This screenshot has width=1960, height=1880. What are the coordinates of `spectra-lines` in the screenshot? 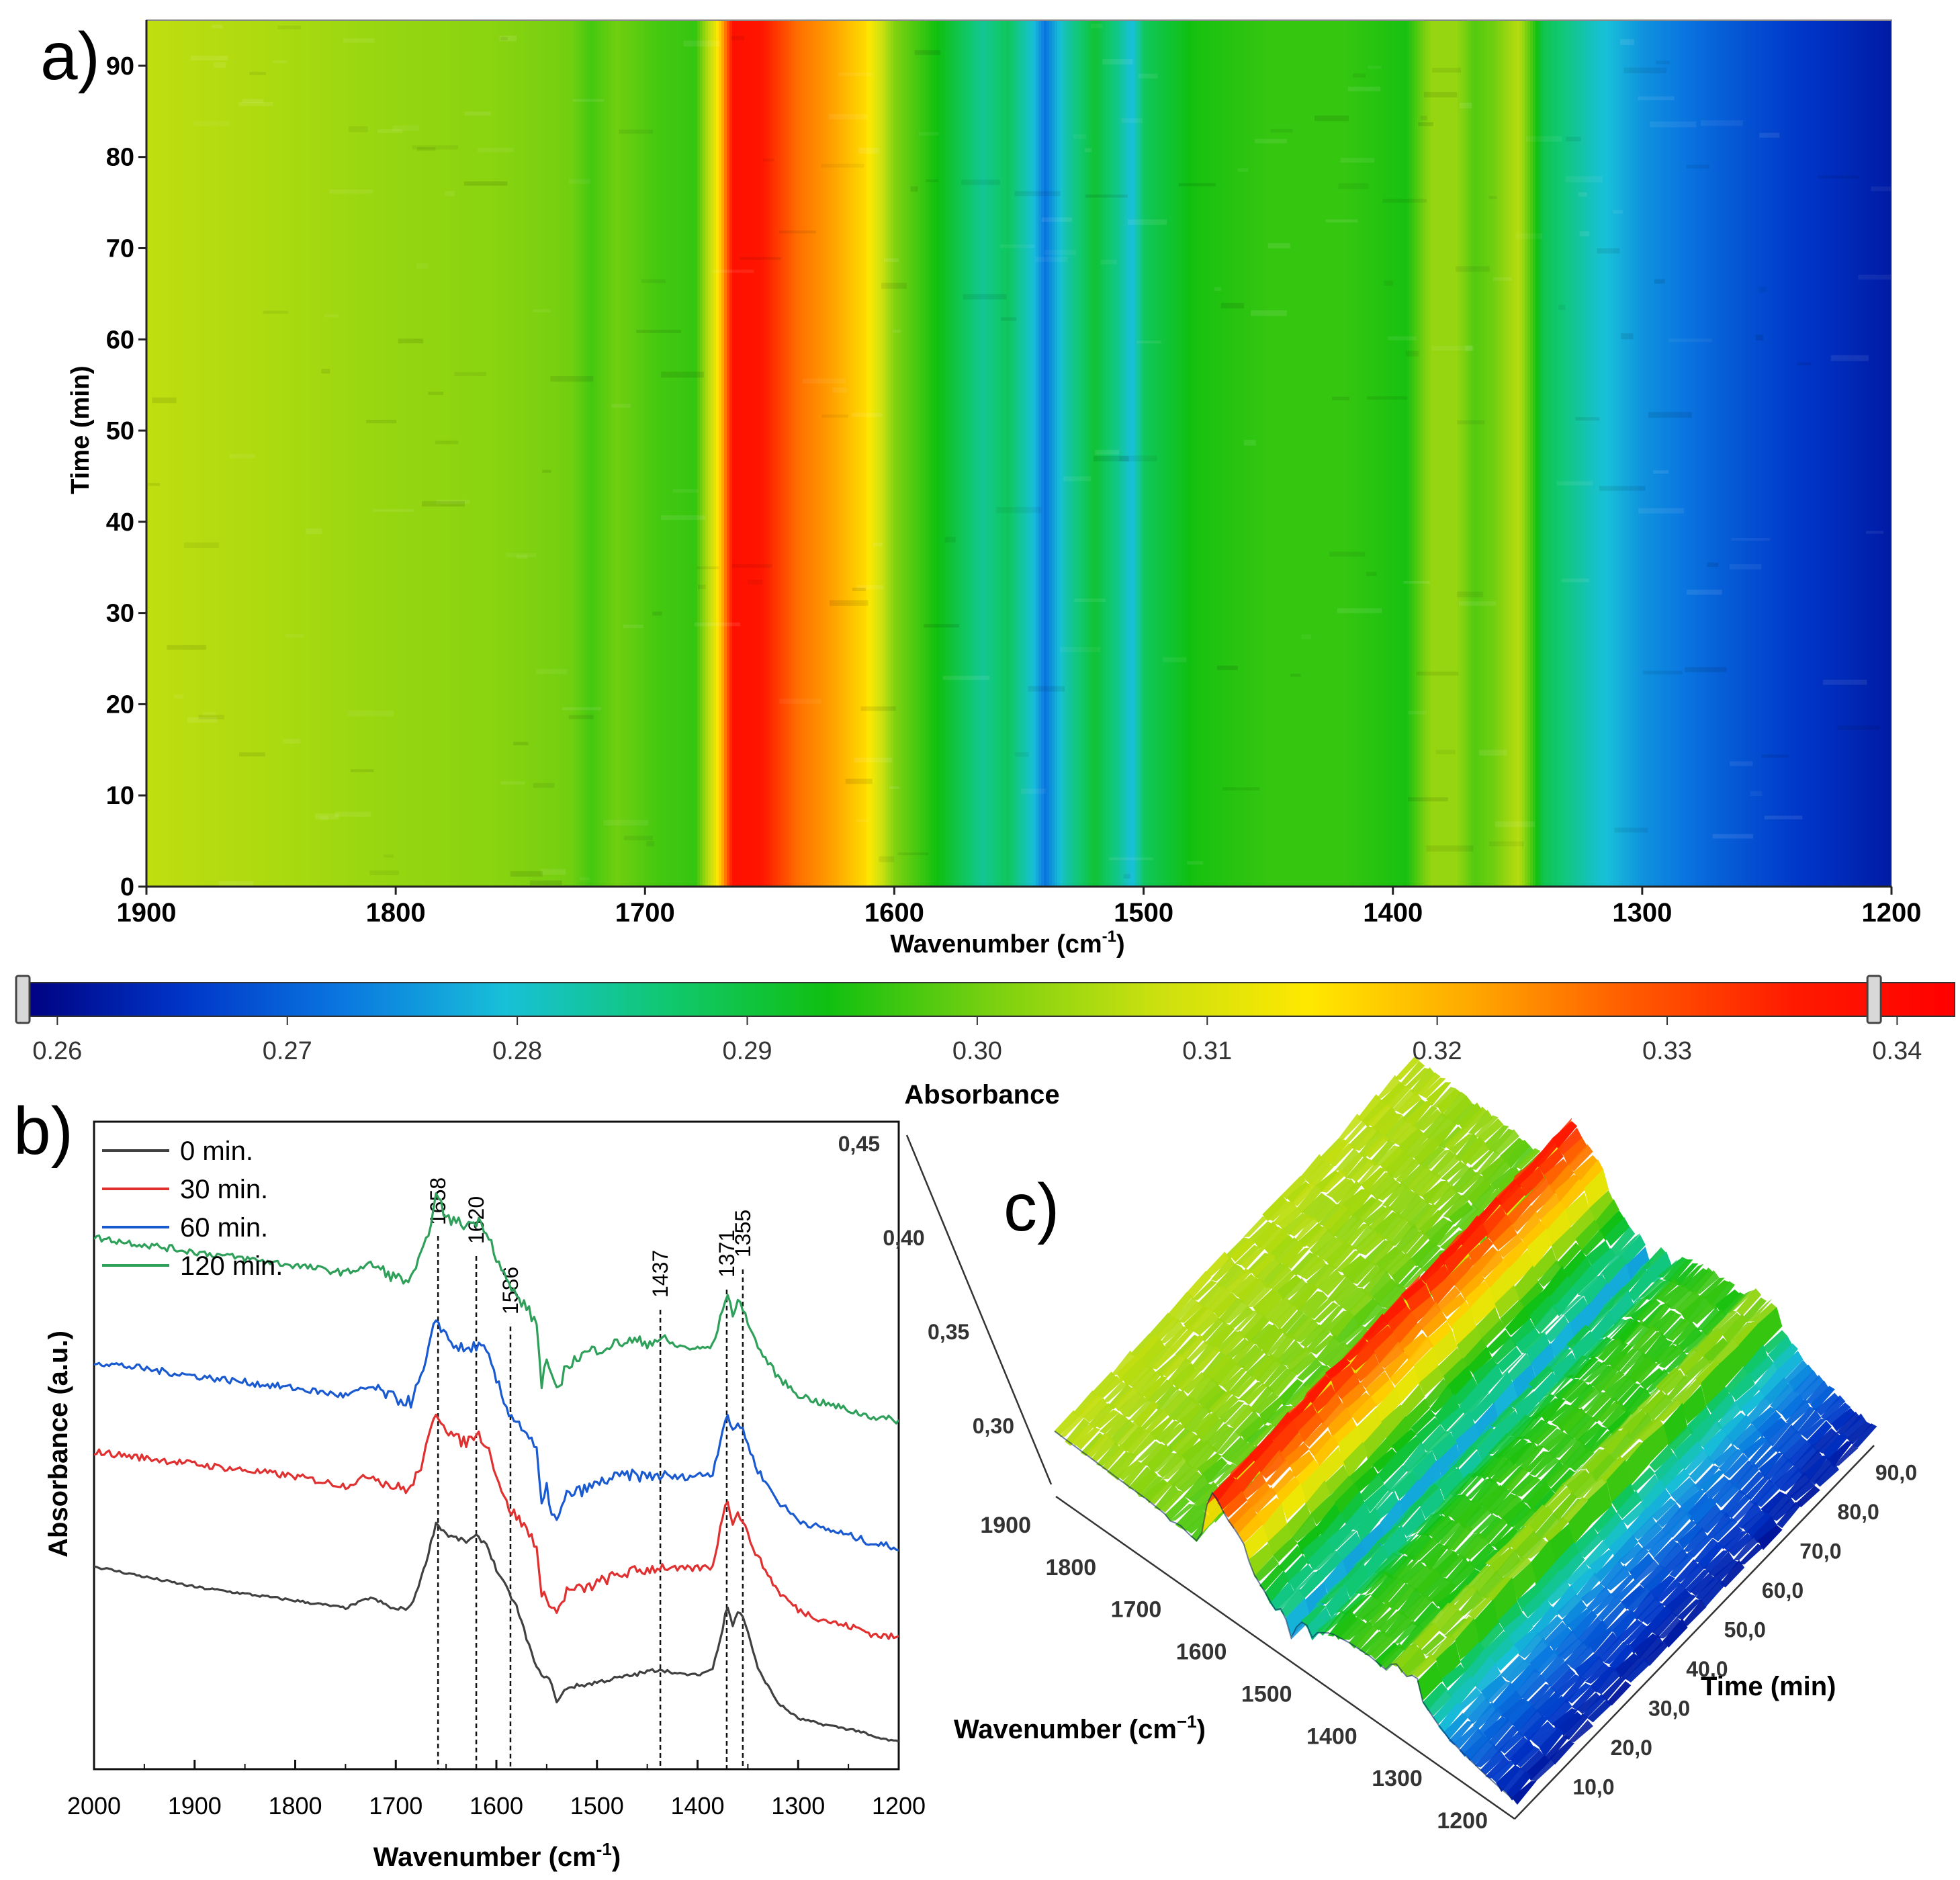 It's located at (496, 1467).